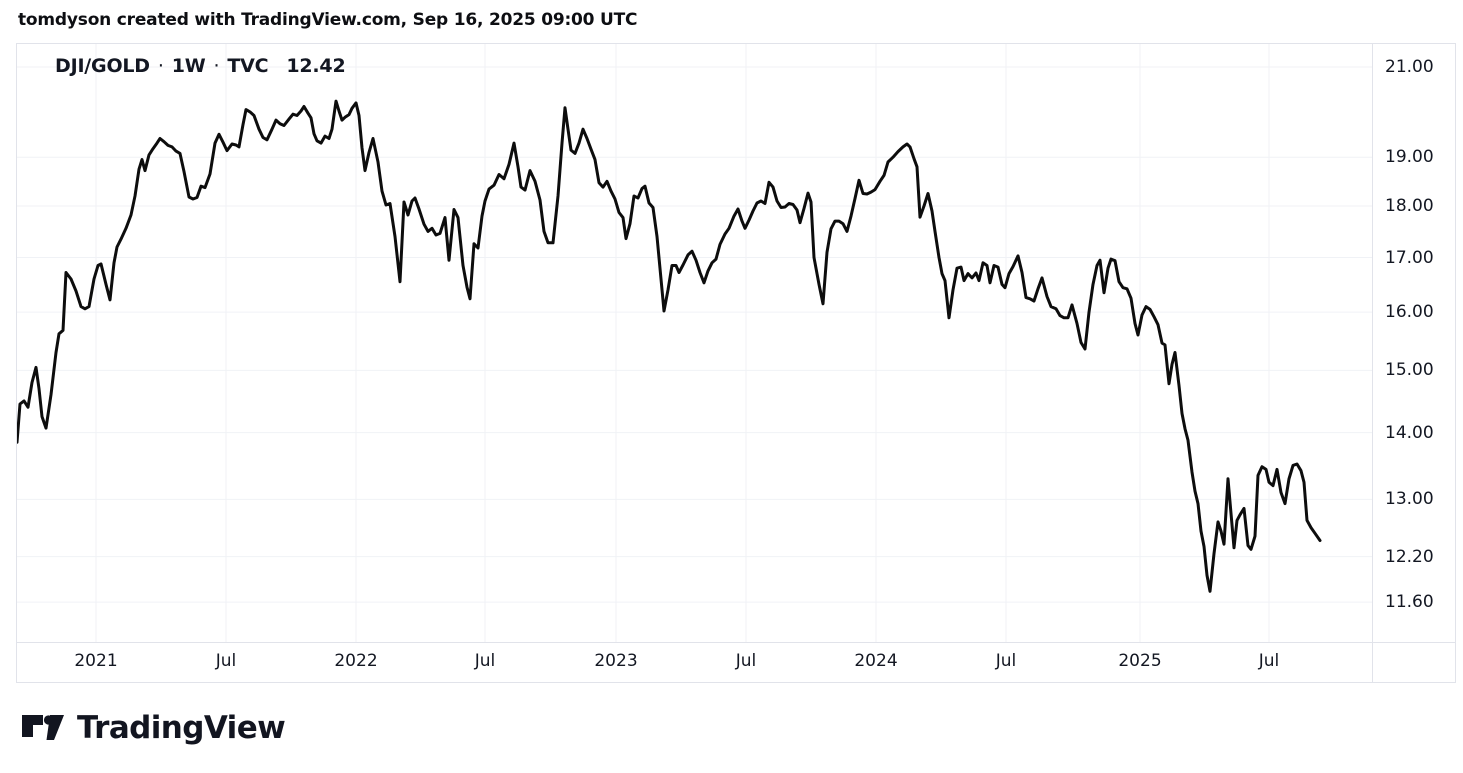  I want to click on tradingview-logo-icon, so click(43, 727).